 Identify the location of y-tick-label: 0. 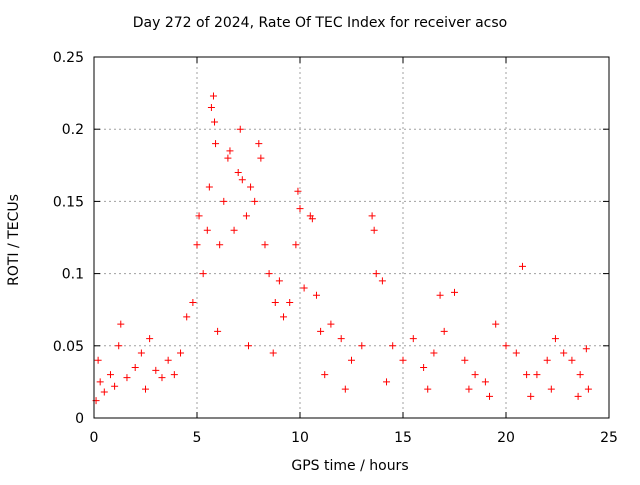
(79, 419).